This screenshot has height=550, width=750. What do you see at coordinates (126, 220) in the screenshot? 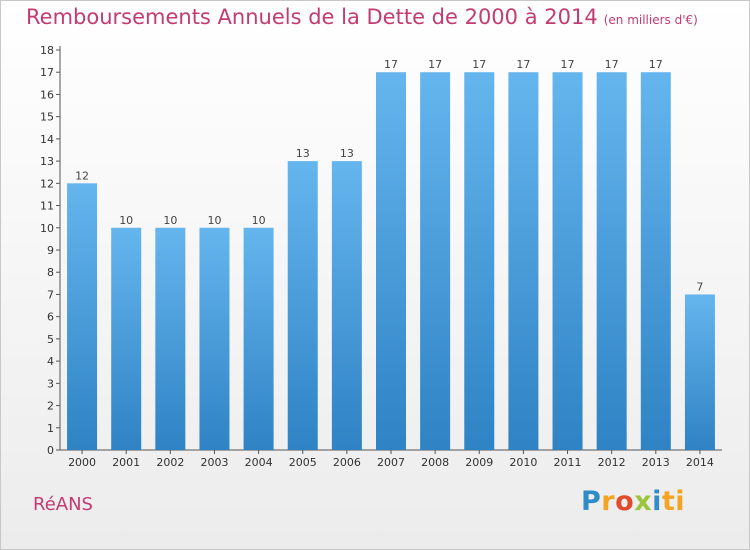
I see `value-label-2001: 10` at bounding box center [126, 220].